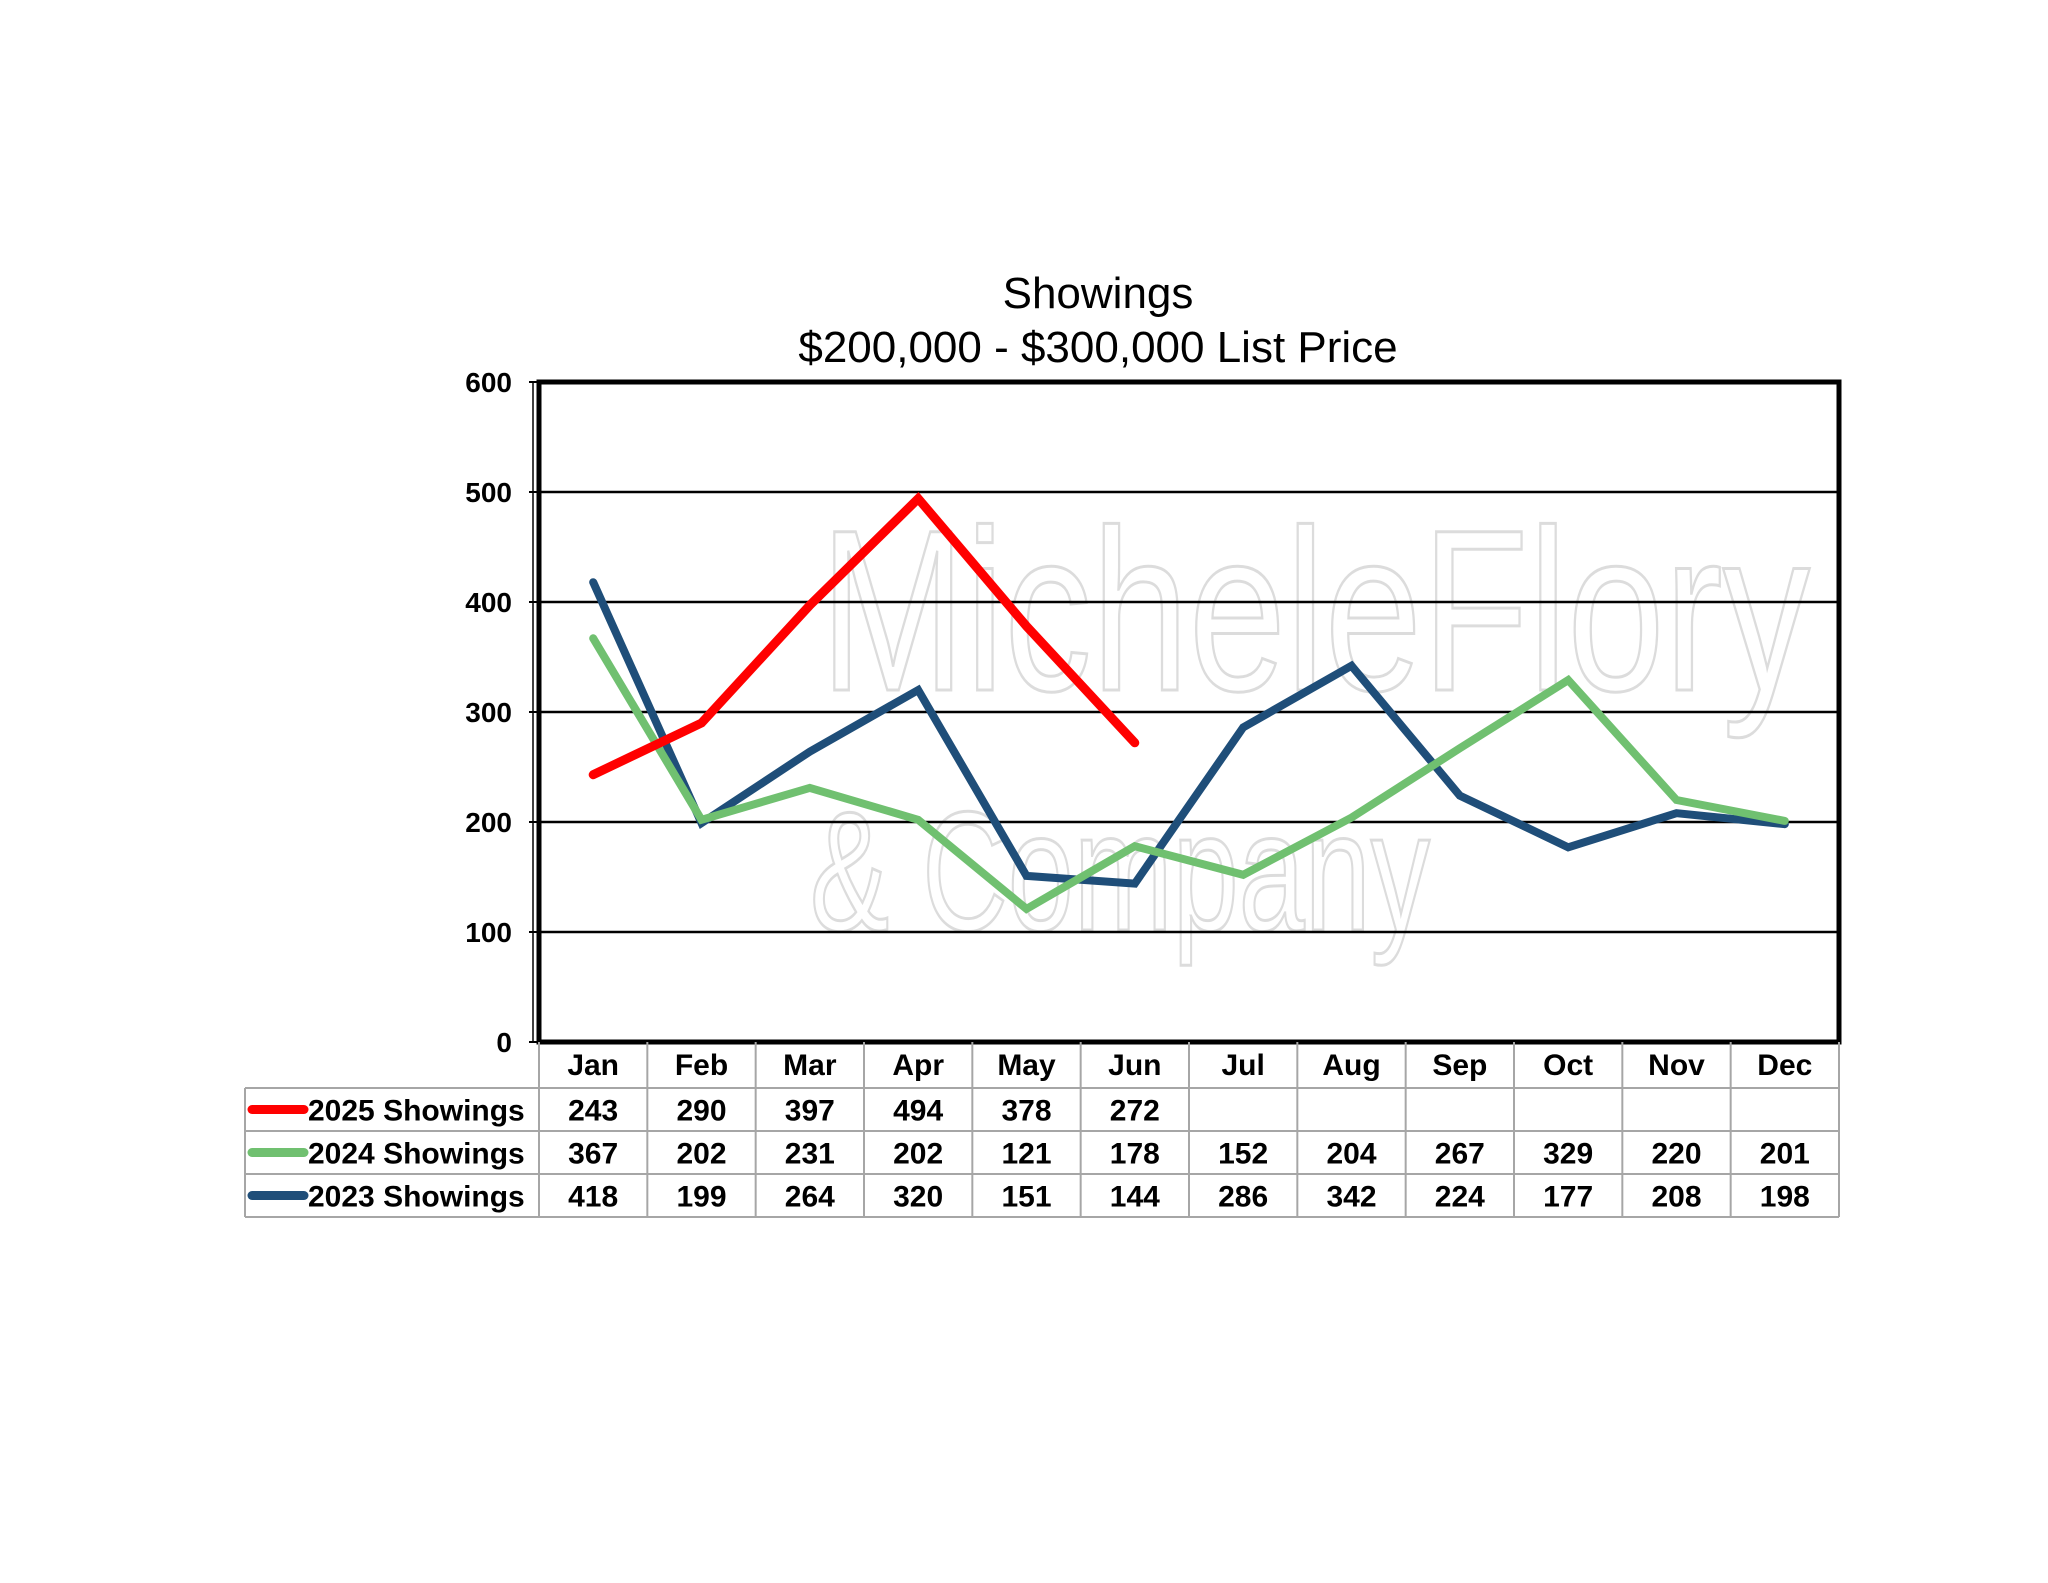  I want to click on table-cell-2024-showings-sep: 267, so click(1460, 1154).